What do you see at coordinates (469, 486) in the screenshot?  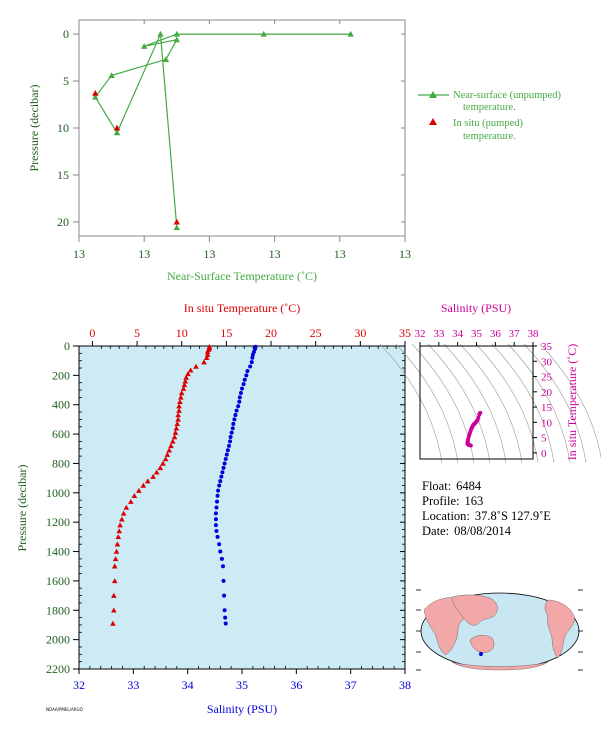 I see `float-value: 6484` at bounding box center [469, 486].